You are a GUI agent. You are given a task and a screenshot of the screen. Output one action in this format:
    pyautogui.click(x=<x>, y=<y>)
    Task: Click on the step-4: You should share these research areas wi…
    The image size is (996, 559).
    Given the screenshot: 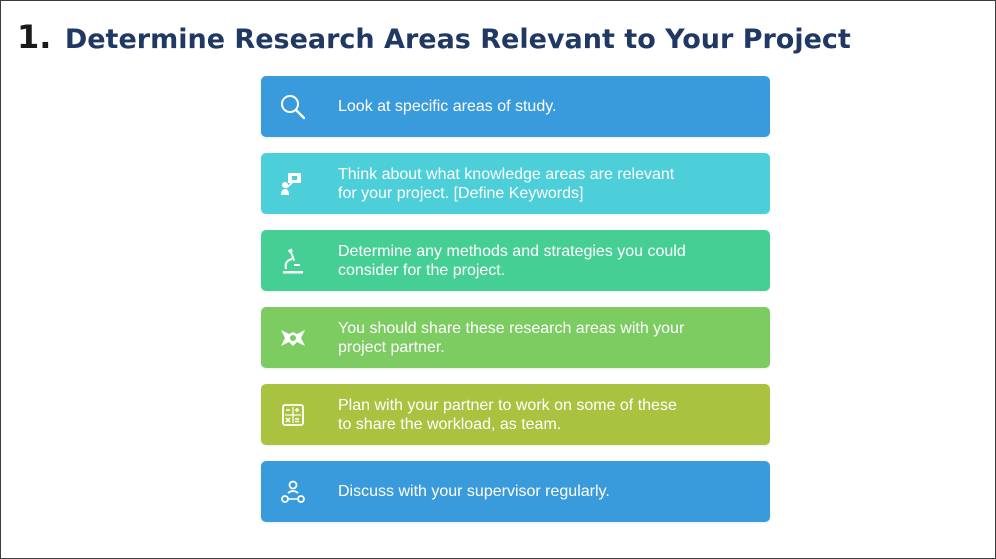 What is the action you would take?
    pyautogui.click(x=515, y=337)
    